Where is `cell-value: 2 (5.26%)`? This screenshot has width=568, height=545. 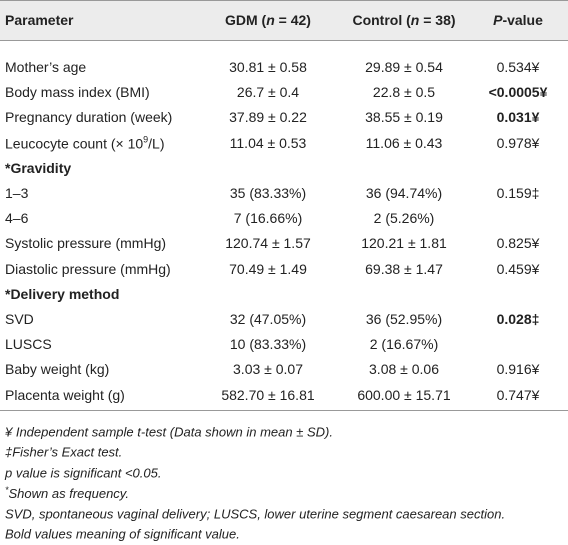
cell-value: 2 (5.26%) is located at coordinates (404, 218).